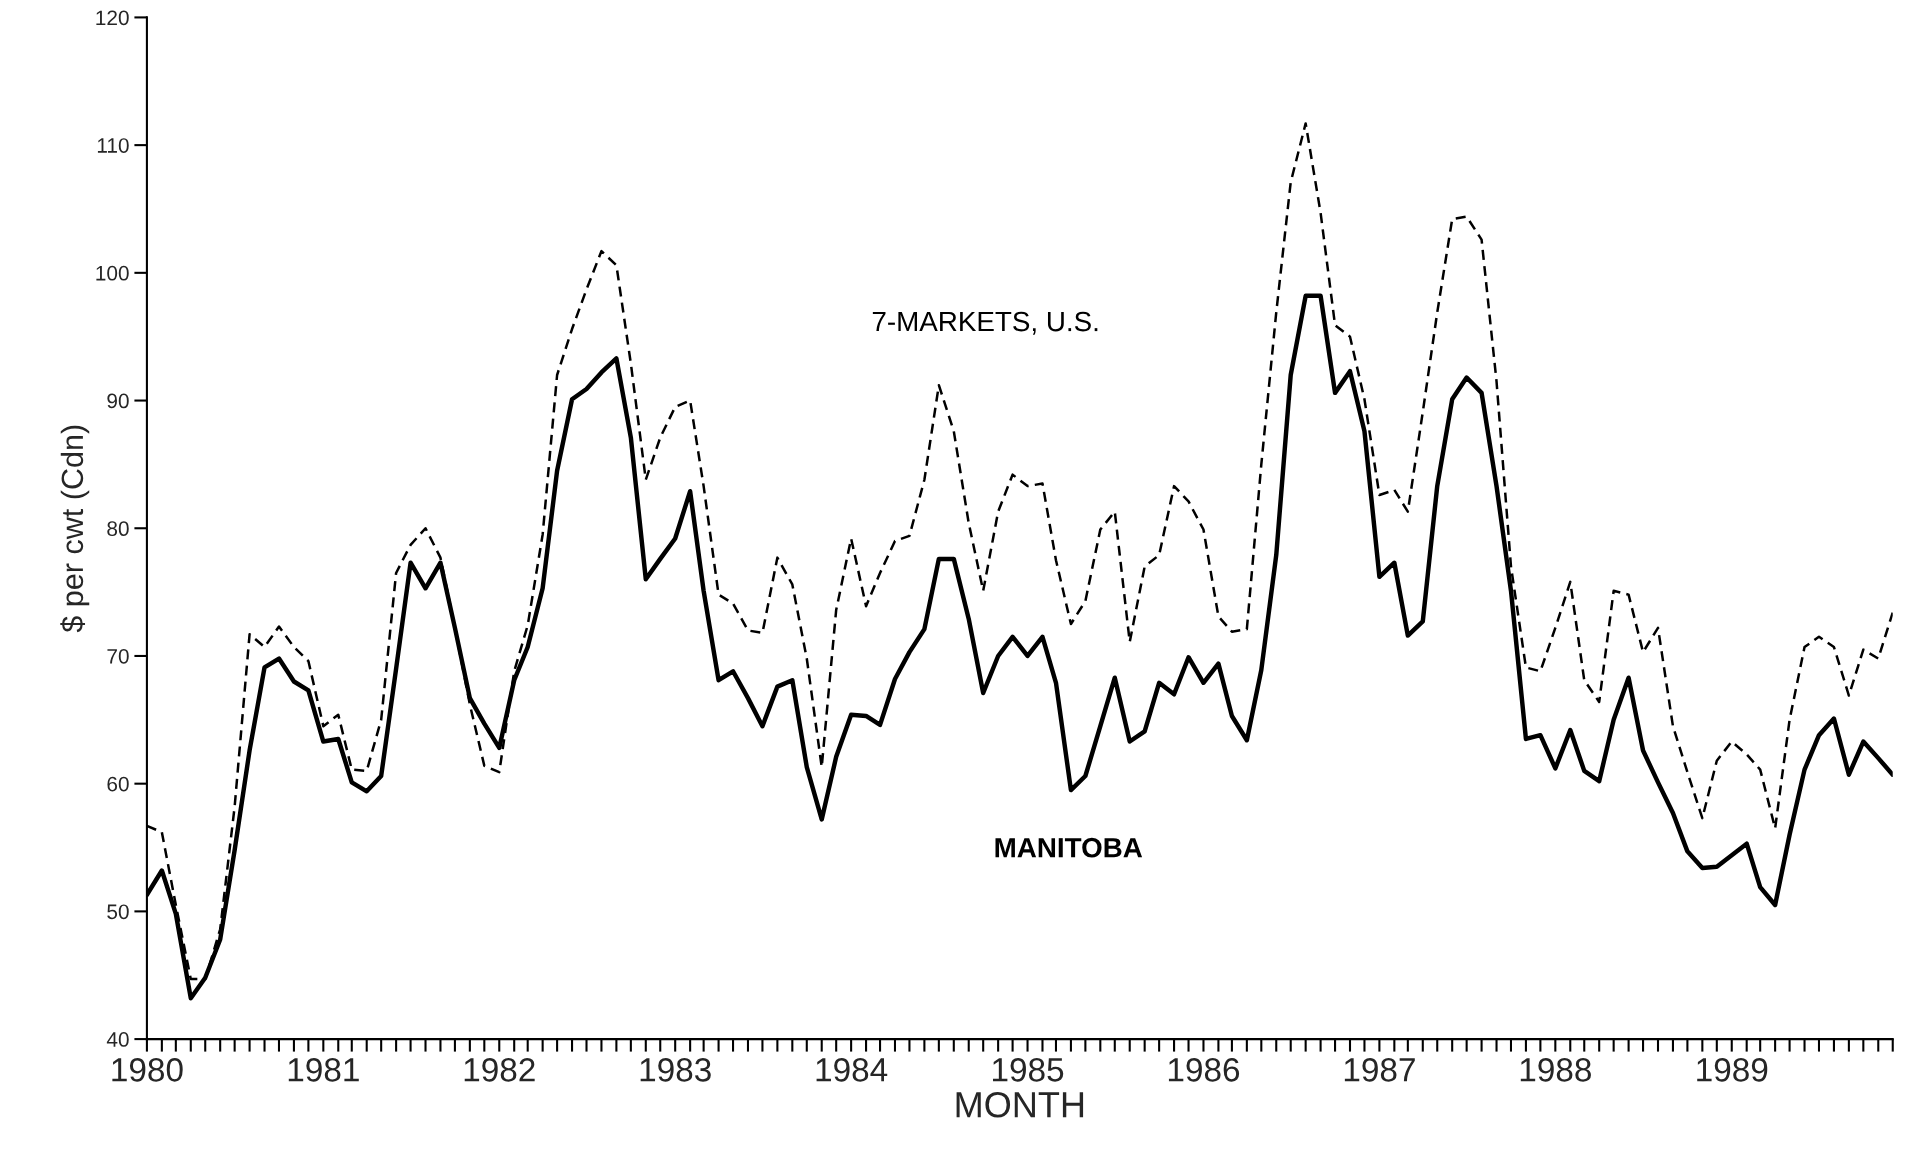 The height and width of the screenshot is (1161, 1908). Describe the element at coordinates (113, 145) in the screenshot. I see `y-tick-label: 110` at that location.